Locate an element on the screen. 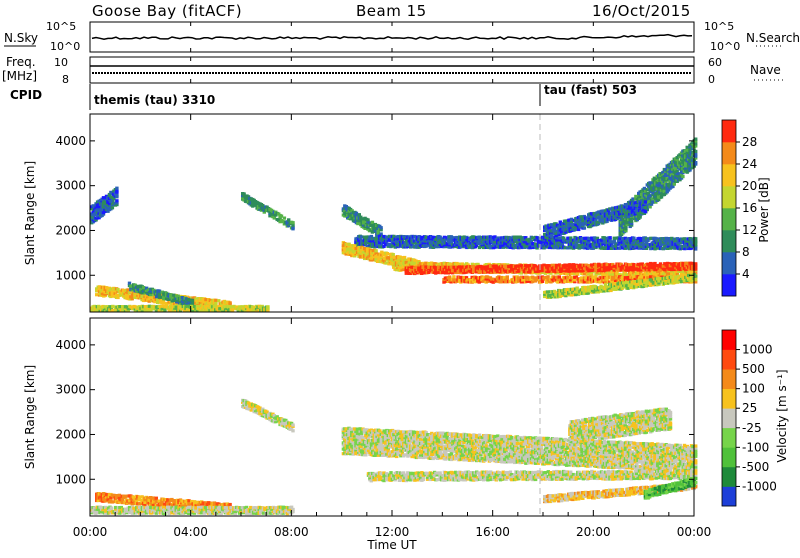  cpid-label: CPID is located at coordinates (26, 95).